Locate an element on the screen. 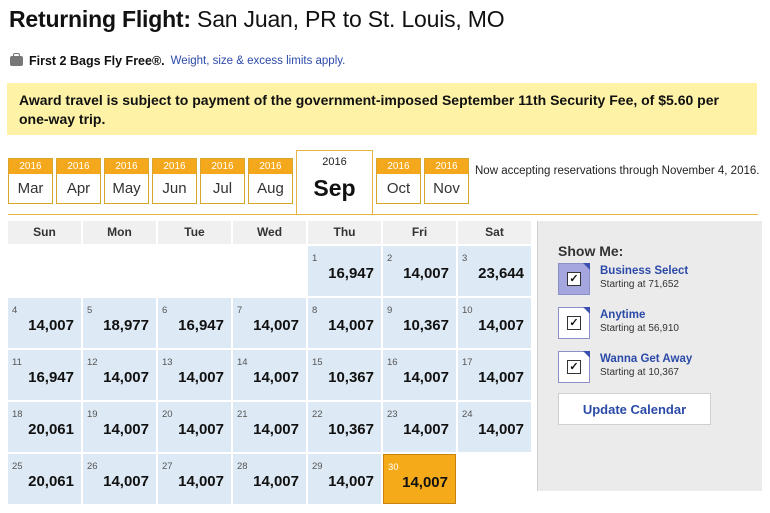 Image resolution: width=770 pixels, height=513 pixels. month-tab-jun: 2016 Jun is located at coordinates (174, 181).